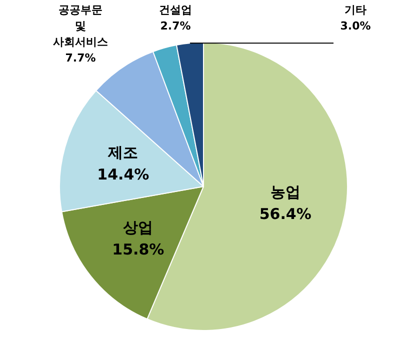 Image resolution: width=402 pixels, height=340 pixels. Describe the element at coordinates (138, 227) in the screenshot. I see `slice-label: 상업` at that location.